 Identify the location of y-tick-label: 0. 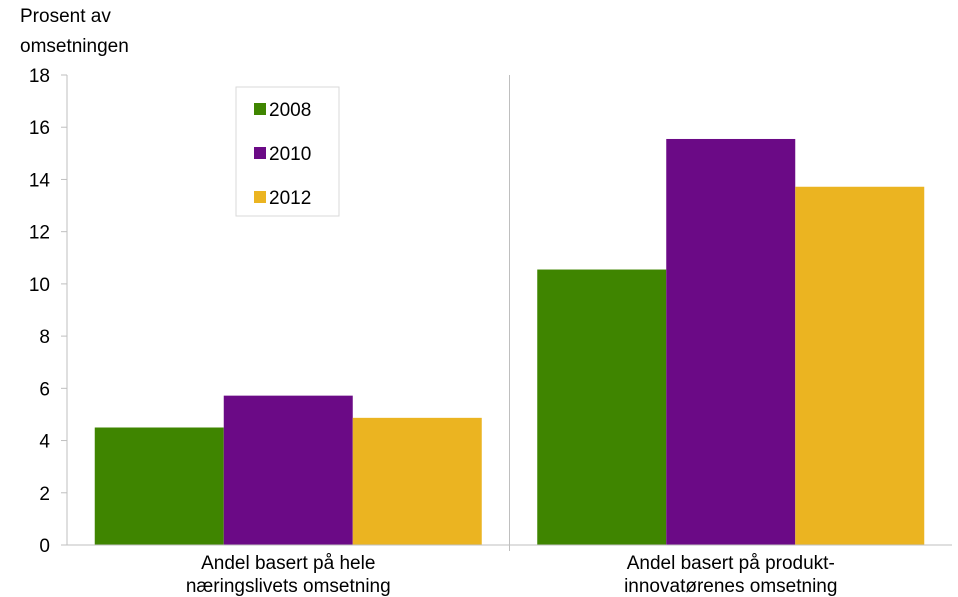
(44, 546).